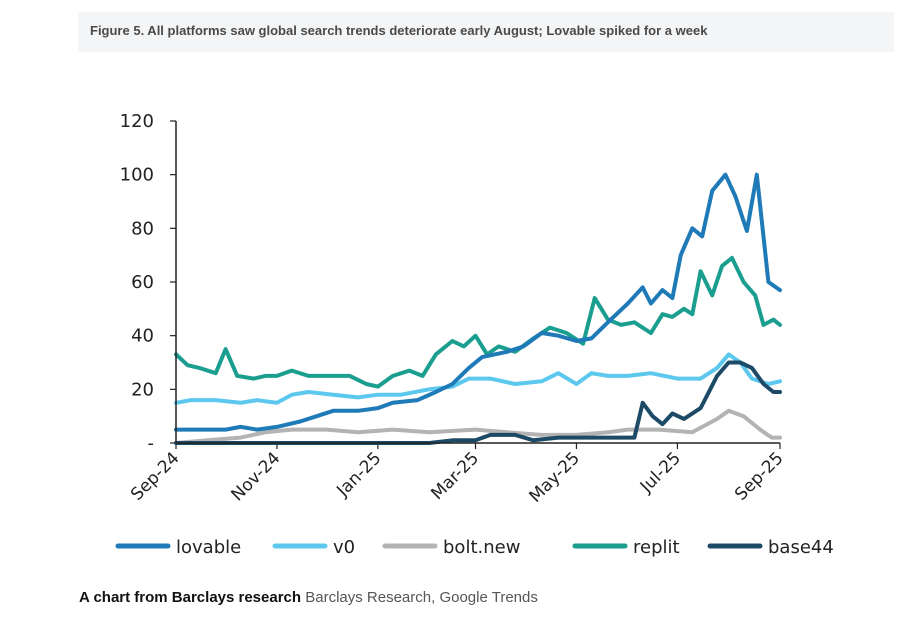 This screenshot has height=625, width=923. Describe the element at coordinates (555, 477) in the screenshot. I see `x-tick-label: May-25` at that location.